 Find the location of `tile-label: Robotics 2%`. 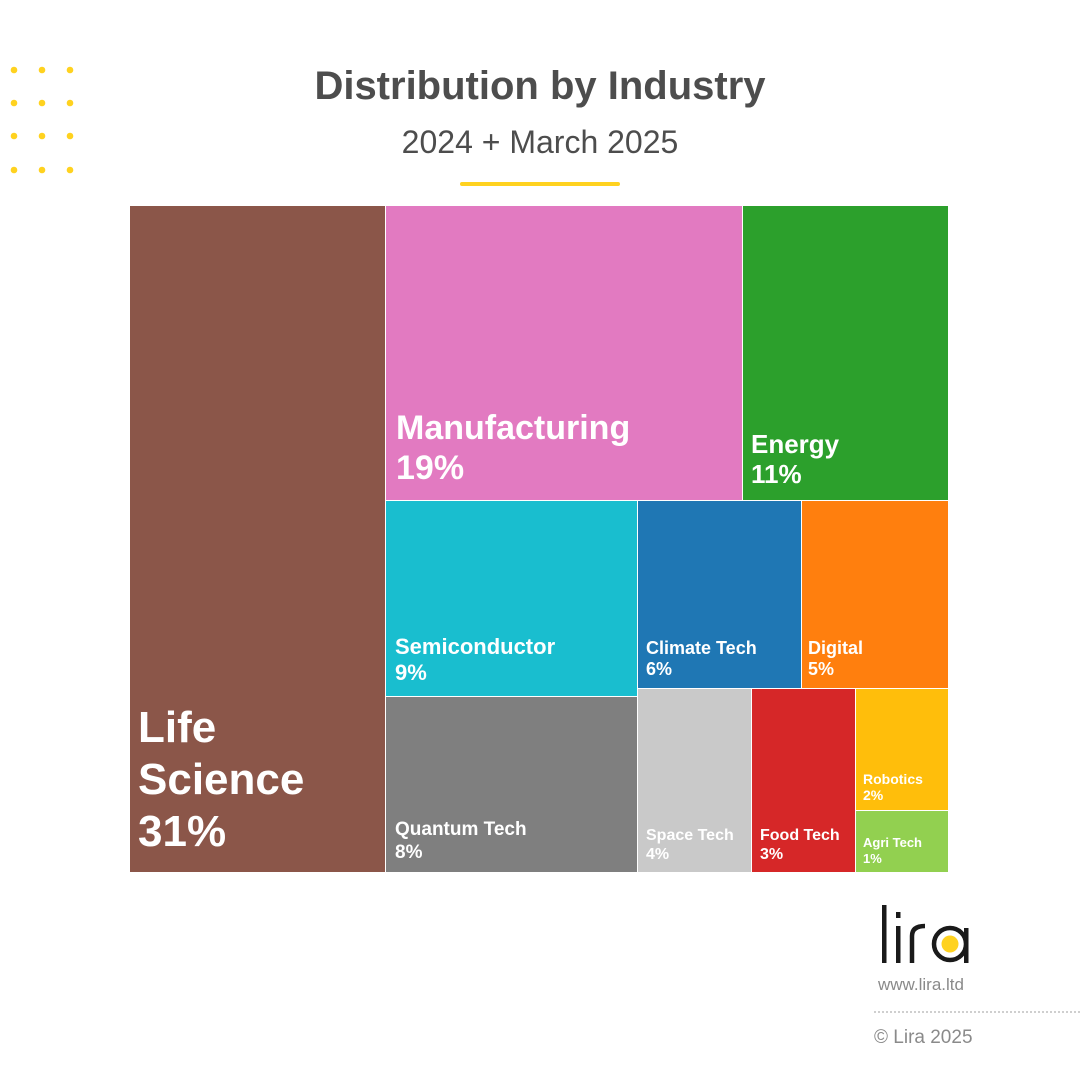

tile-label: Robotics 2% is located at coordinates (889, 790).